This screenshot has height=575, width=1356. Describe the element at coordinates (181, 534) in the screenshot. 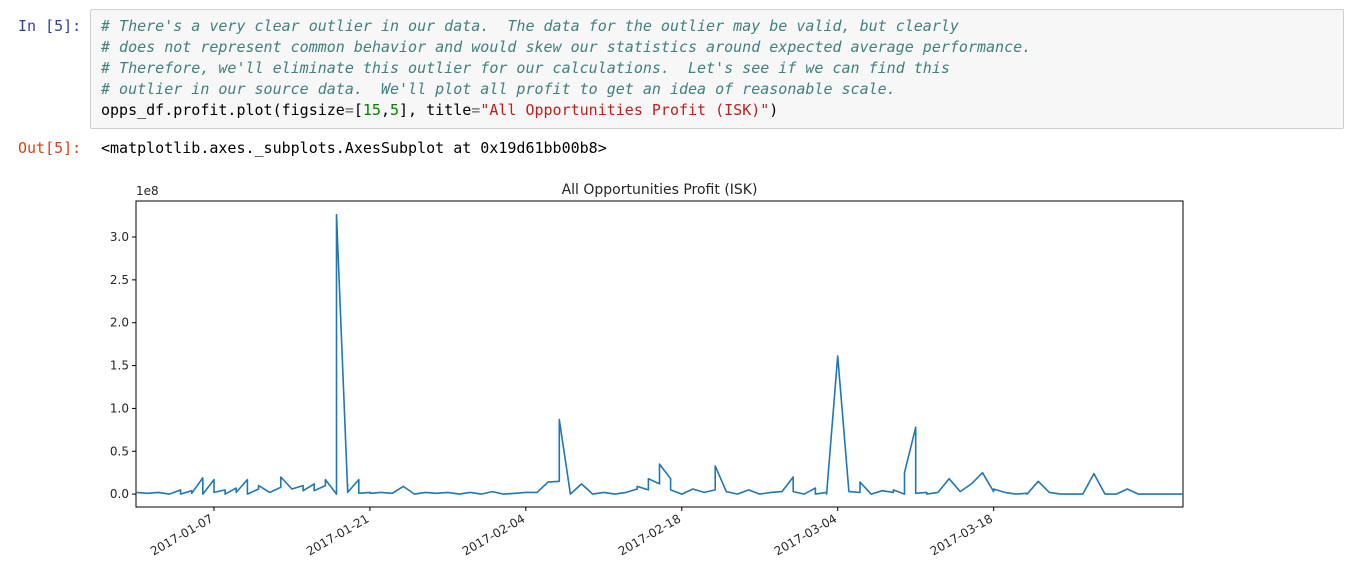

I see `x-tick-label: 2017-01-07` at that location.